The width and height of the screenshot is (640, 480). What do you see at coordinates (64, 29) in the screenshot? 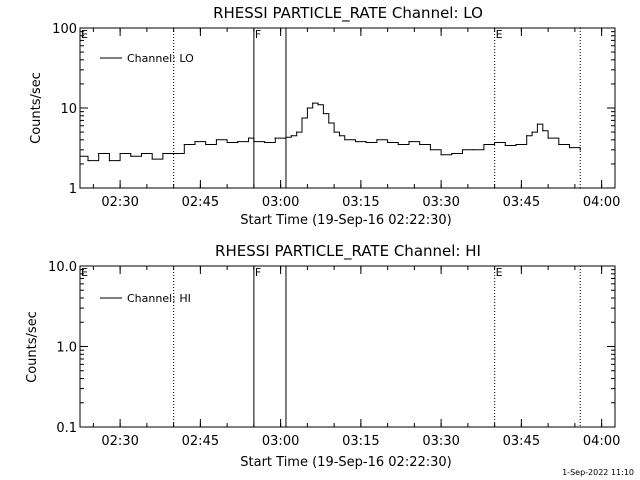
I see `y-tick-label: 100` at bounding box center [64, 29].